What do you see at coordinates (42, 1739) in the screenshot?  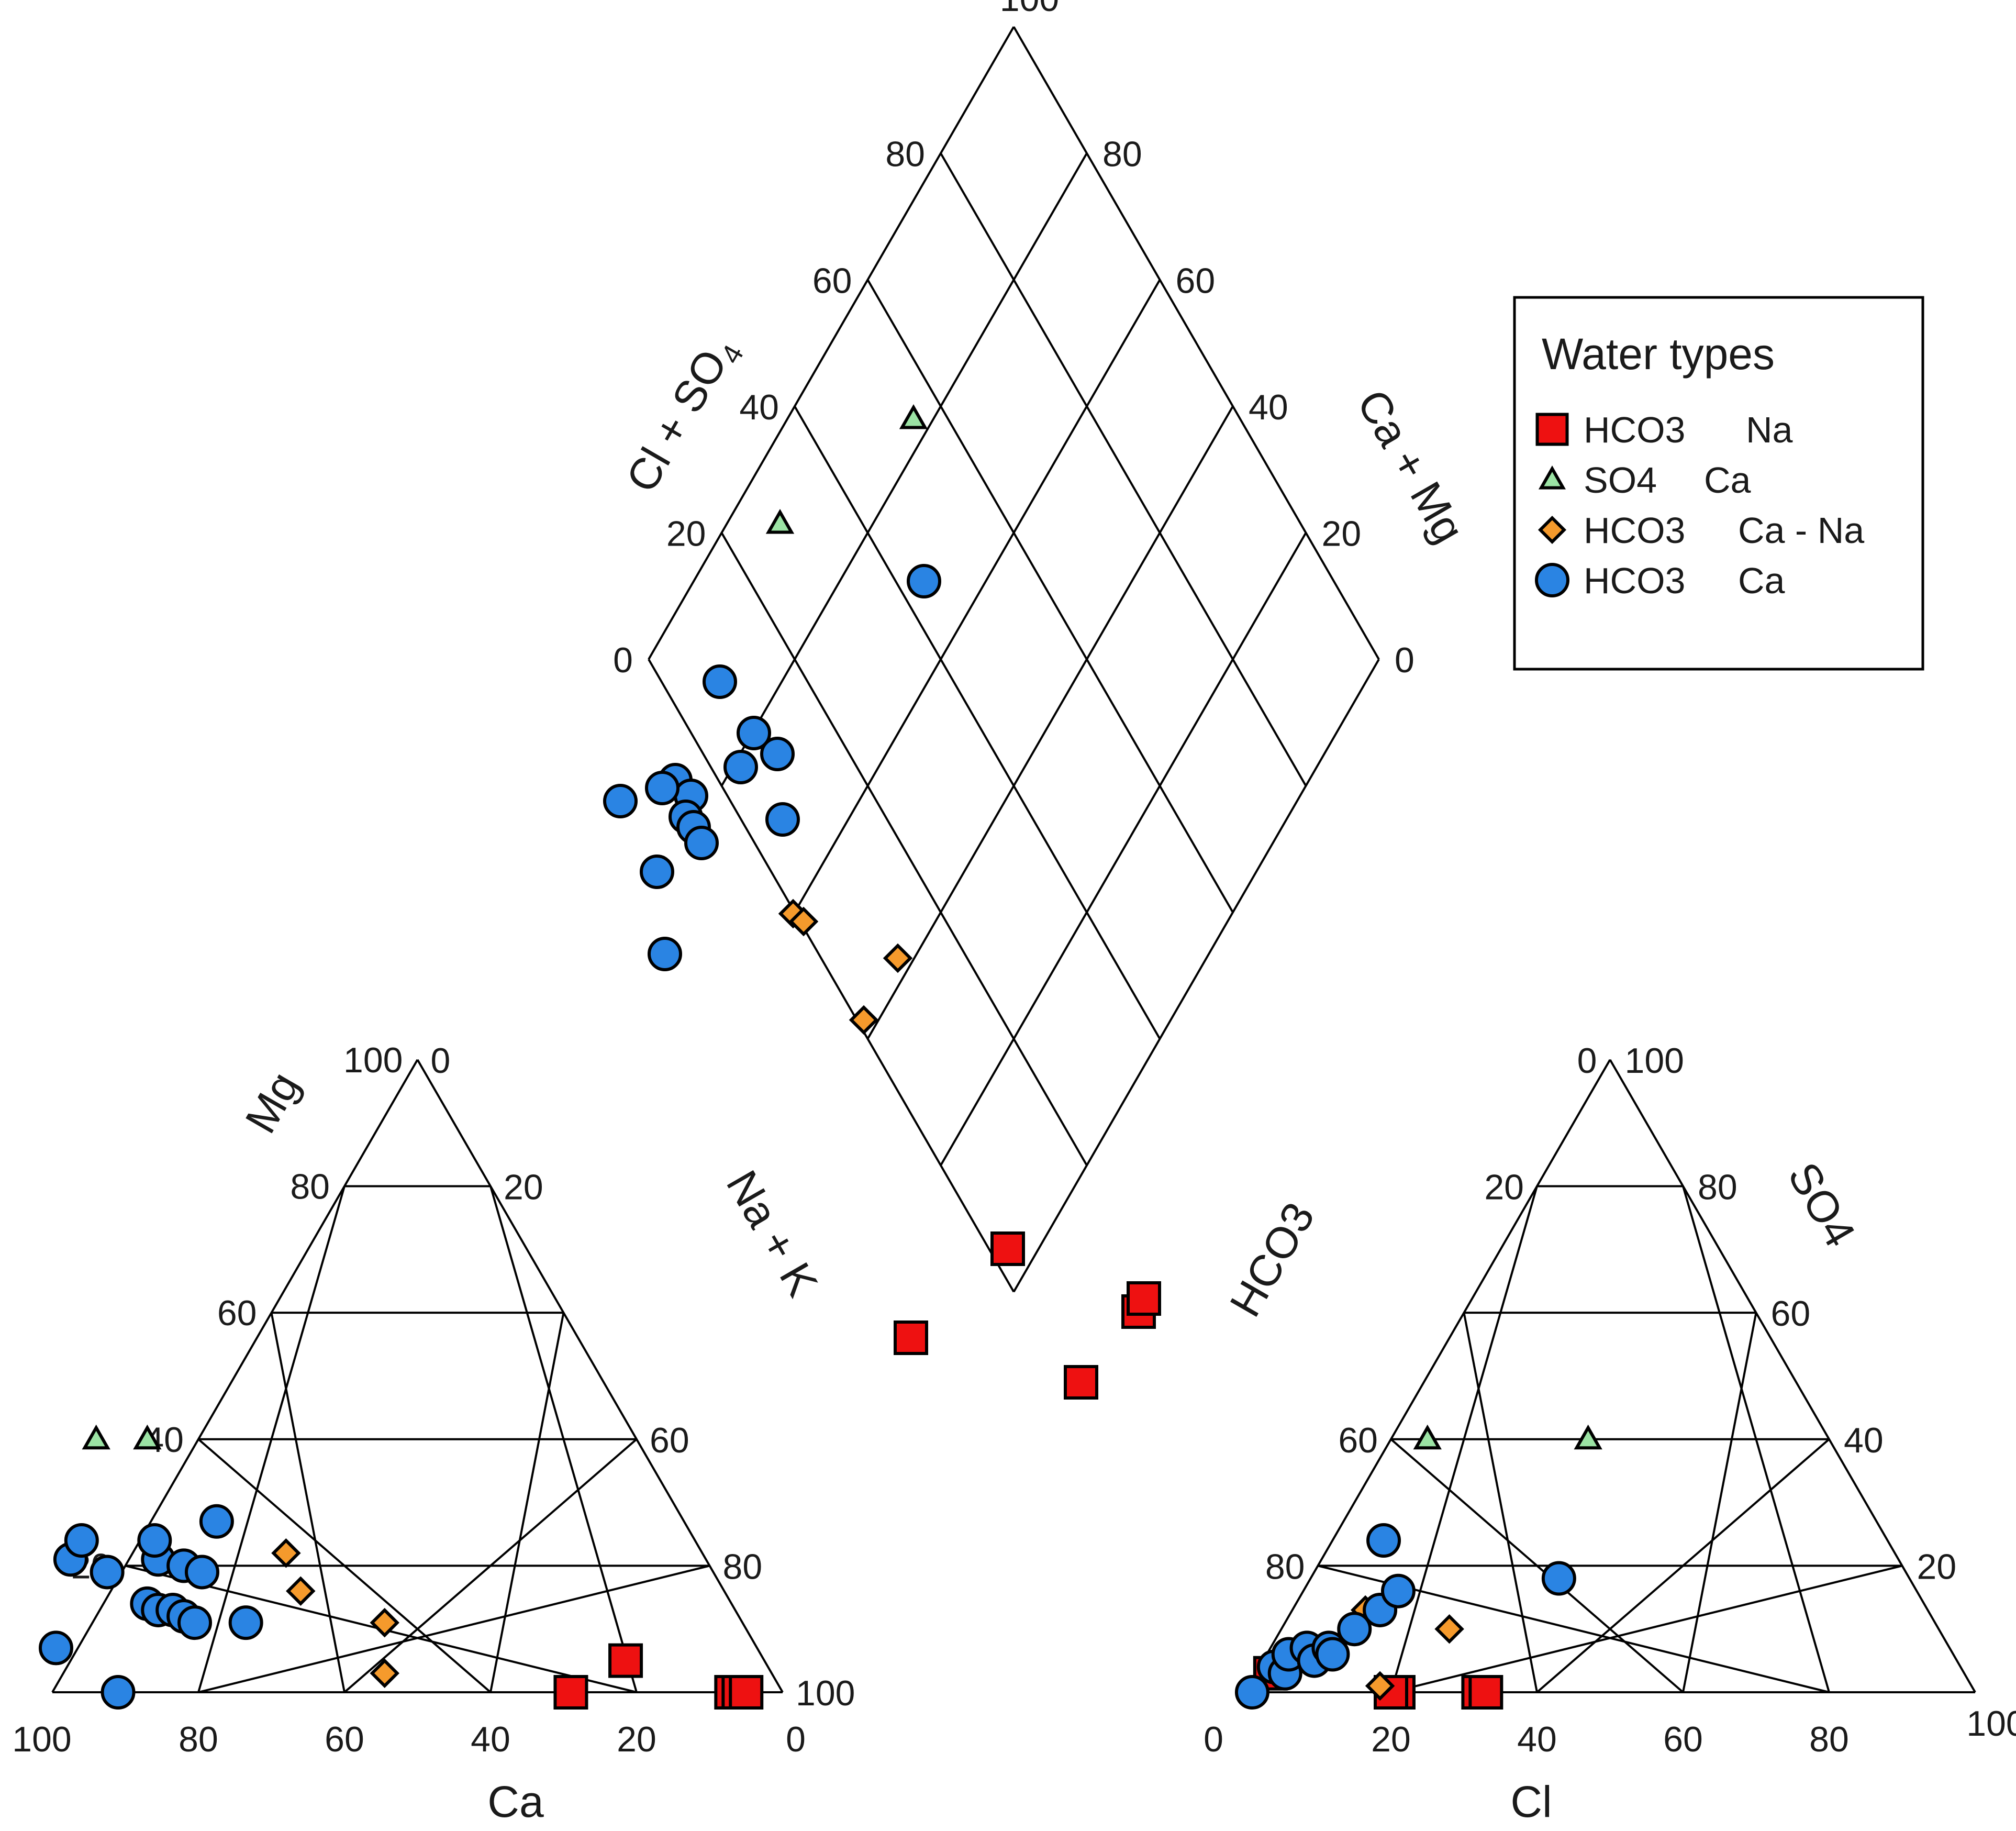 I see `tick-cation-bottom: 100` at bounding box center [42, 1739].